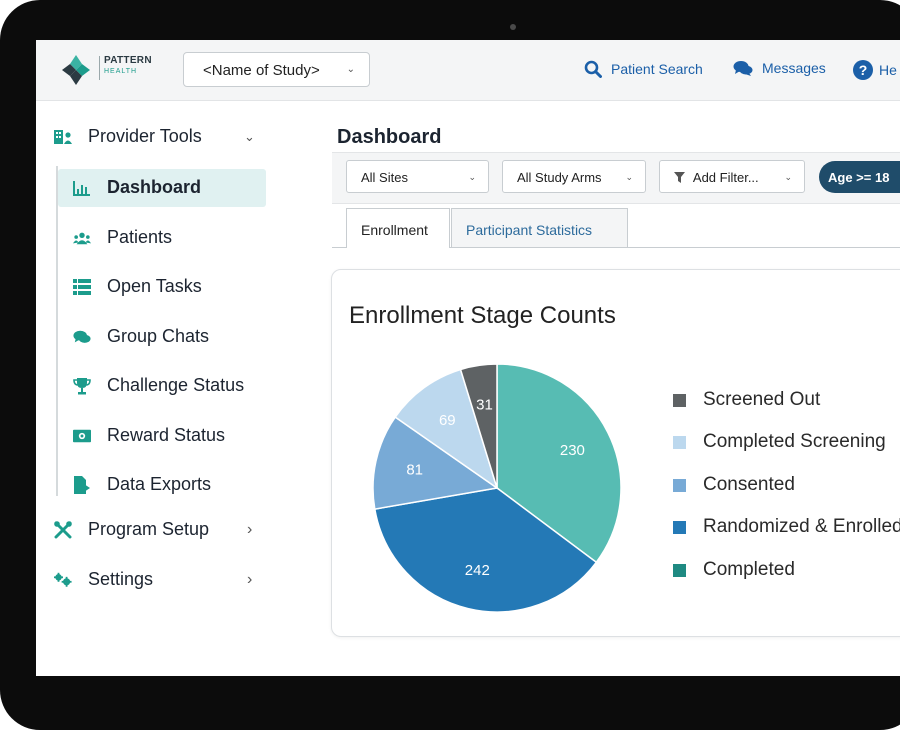 The image size is (900, 730). I want to click on tab-participant-statistics: Participant Statistics, so click(539, 228).